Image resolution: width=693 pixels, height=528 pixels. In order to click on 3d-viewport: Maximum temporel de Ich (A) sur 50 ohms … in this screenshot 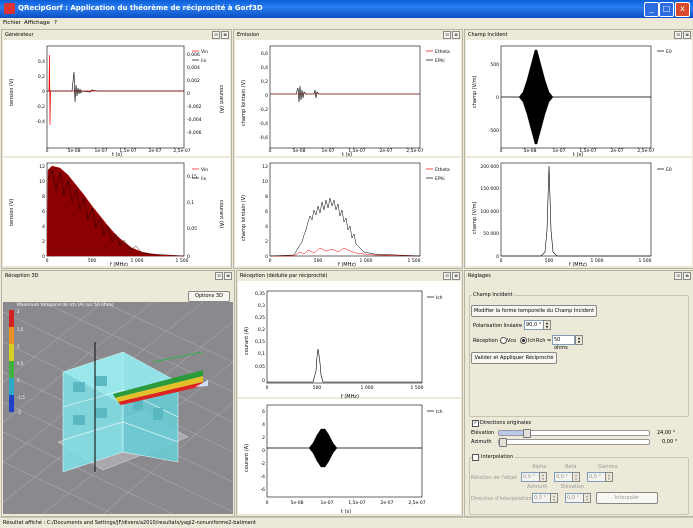, I will do `click(118, 408)`.